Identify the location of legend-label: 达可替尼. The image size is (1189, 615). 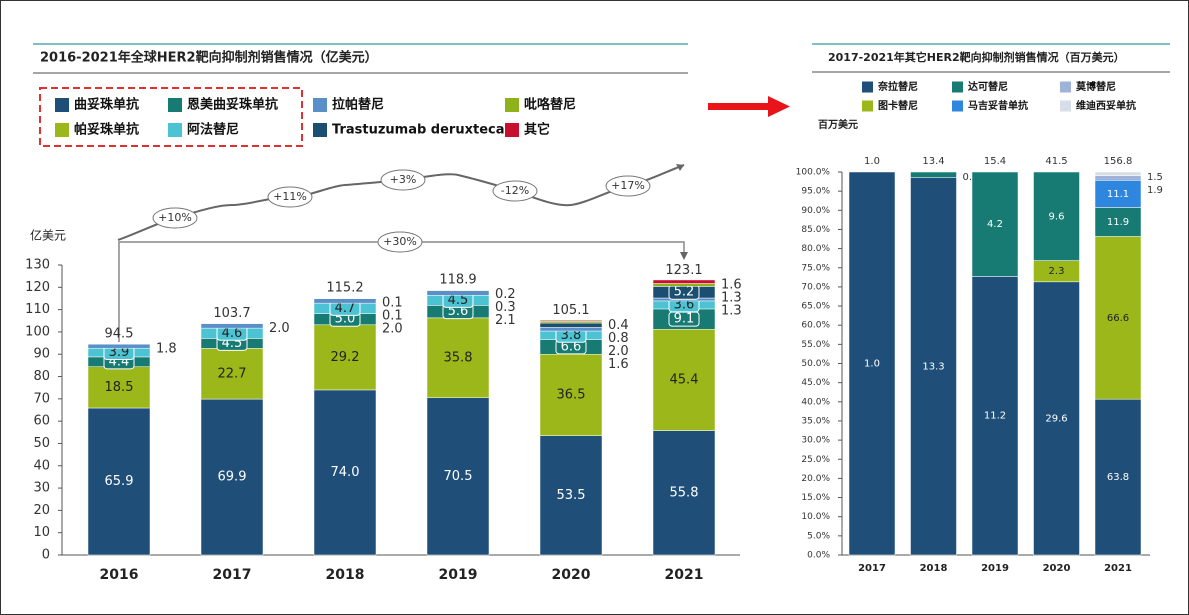
(988, 86).